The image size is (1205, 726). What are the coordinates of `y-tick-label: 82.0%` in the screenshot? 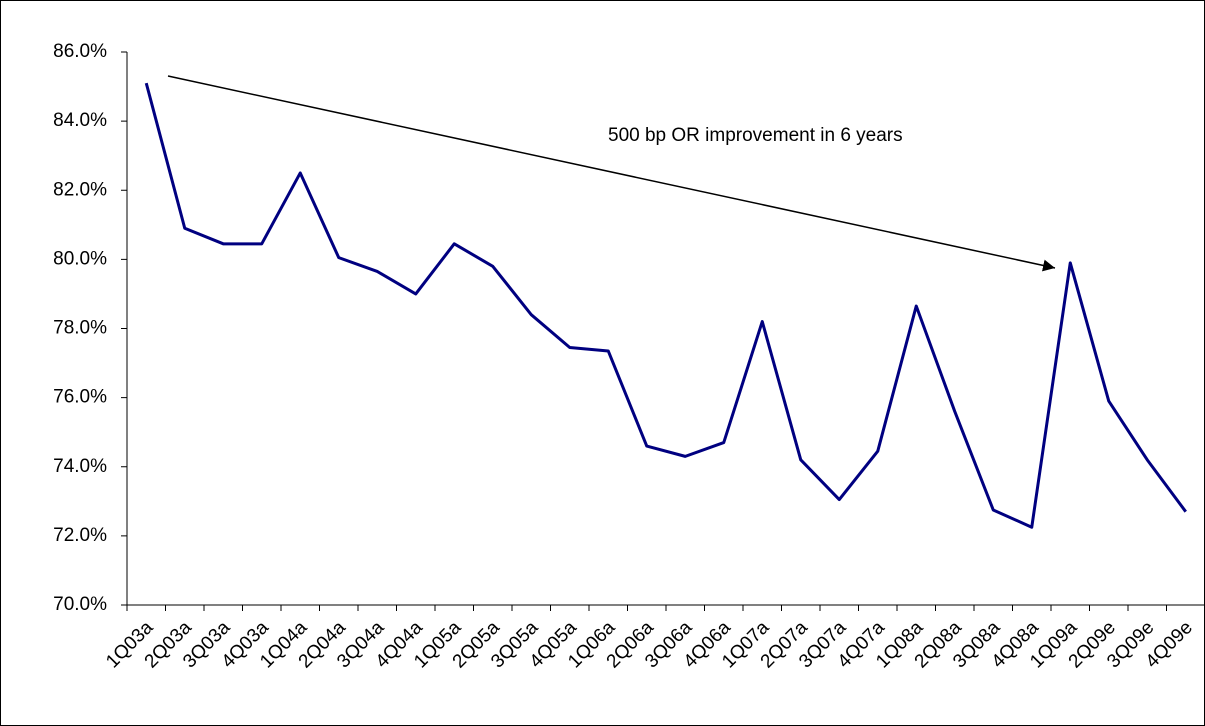 It's located at (80, 189).